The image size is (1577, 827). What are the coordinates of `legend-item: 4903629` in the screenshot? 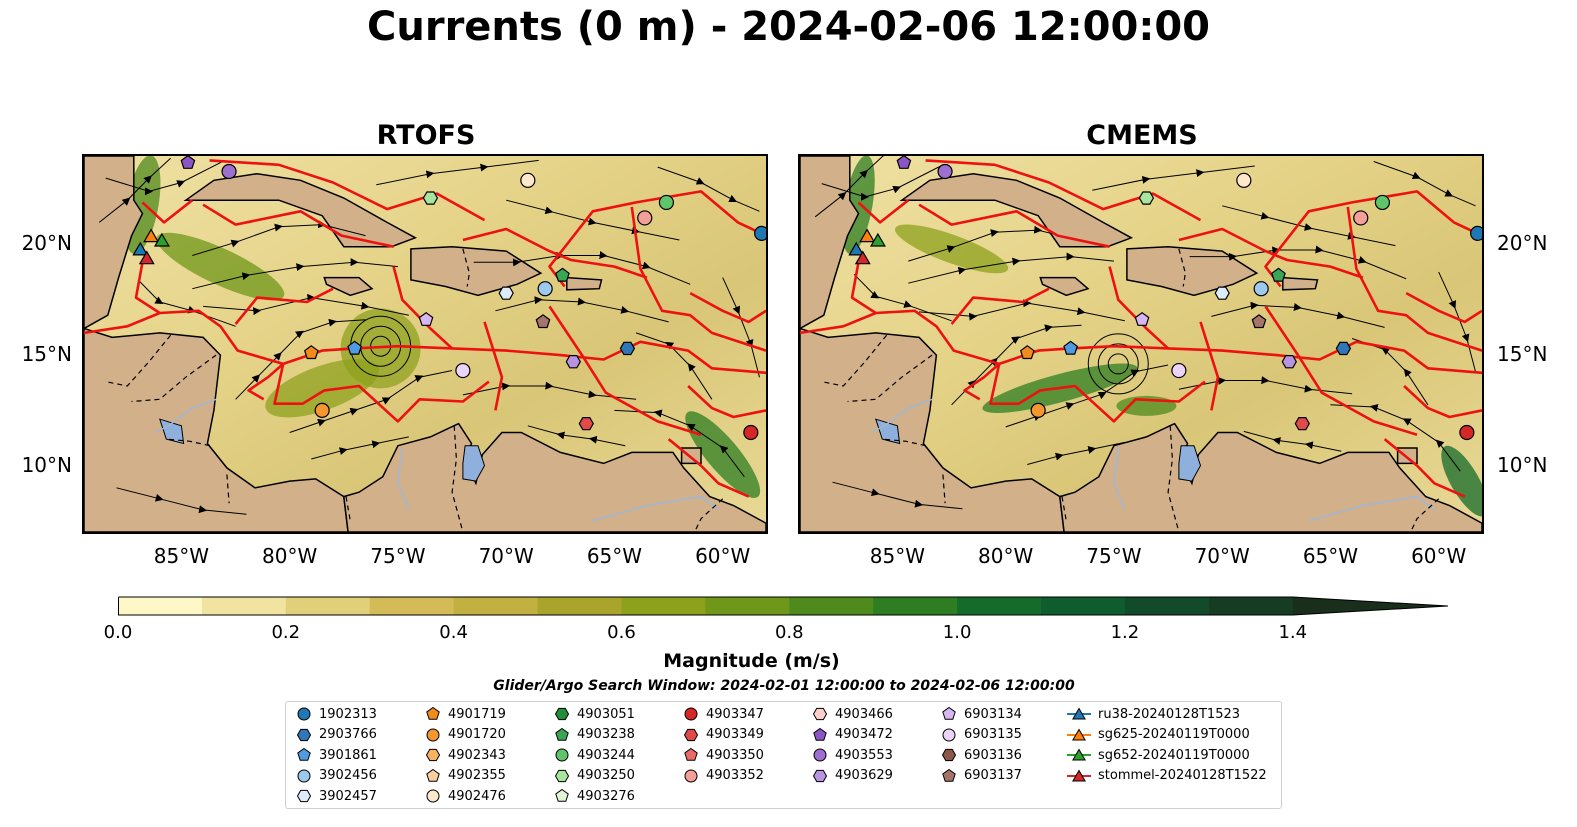 It's located at (852, 776).